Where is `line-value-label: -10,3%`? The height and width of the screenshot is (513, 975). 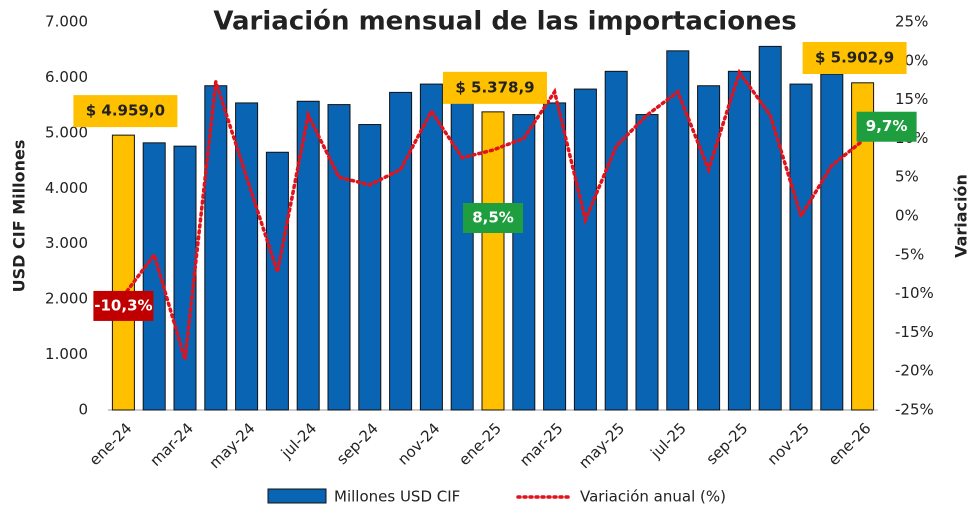 line-value-label: -10,3% is located at coordinates (123, 305).